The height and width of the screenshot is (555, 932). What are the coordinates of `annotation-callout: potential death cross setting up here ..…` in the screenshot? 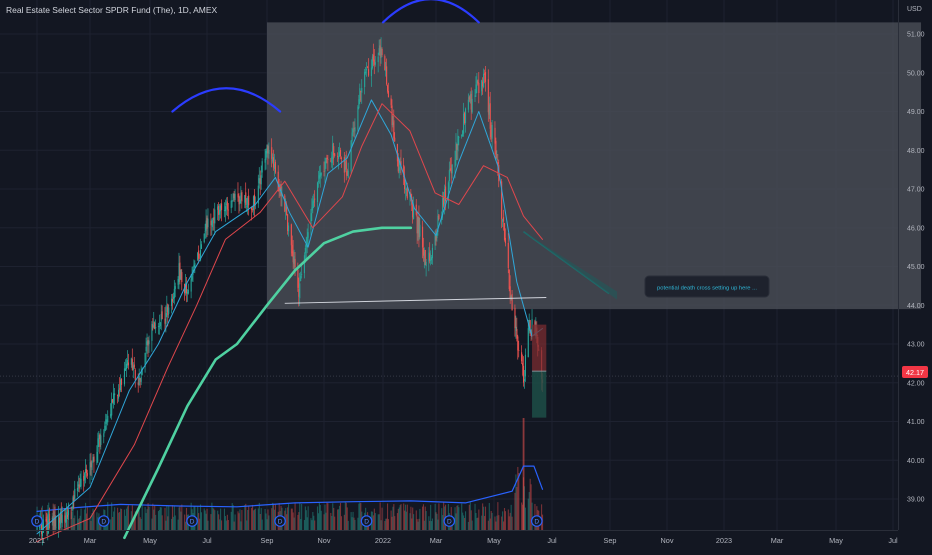 It's located at (707, 286).